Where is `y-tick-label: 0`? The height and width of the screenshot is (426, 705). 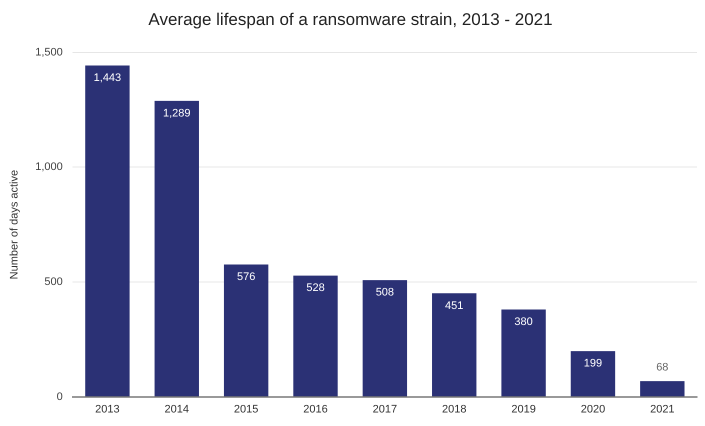
y-tick-label: 0 is located at coordinates (59, 396).